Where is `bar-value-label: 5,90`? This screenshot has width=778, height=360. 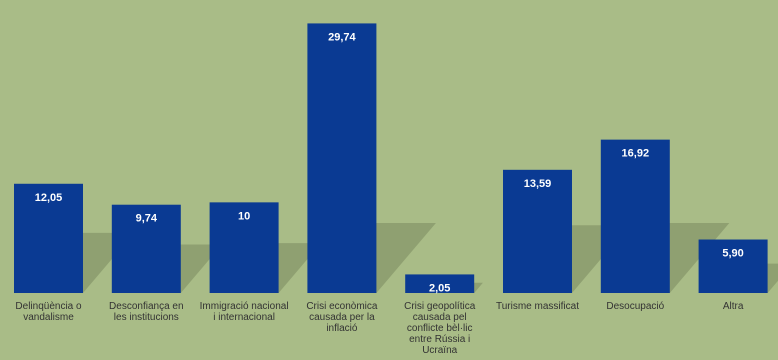 bar-value-label: 5,90 is located at coordinates (732, 254).